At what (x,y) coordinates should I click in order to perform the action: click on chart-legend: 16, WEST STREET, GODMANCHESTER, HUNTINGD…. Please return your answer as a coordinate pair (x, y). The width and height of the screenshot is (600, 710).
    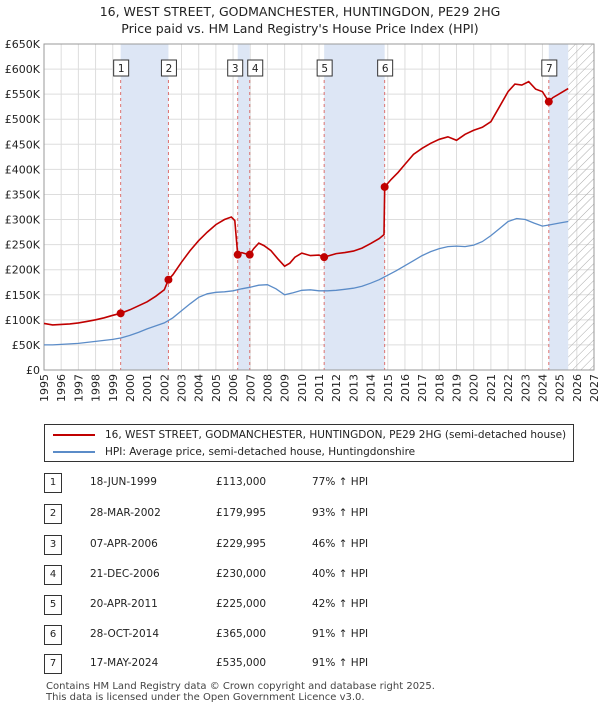
    Looking at the image, I should click on (309, 443).